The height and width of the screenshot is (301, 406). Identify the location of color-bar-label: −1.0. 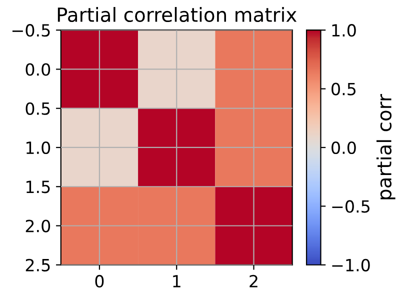
(351, 265).